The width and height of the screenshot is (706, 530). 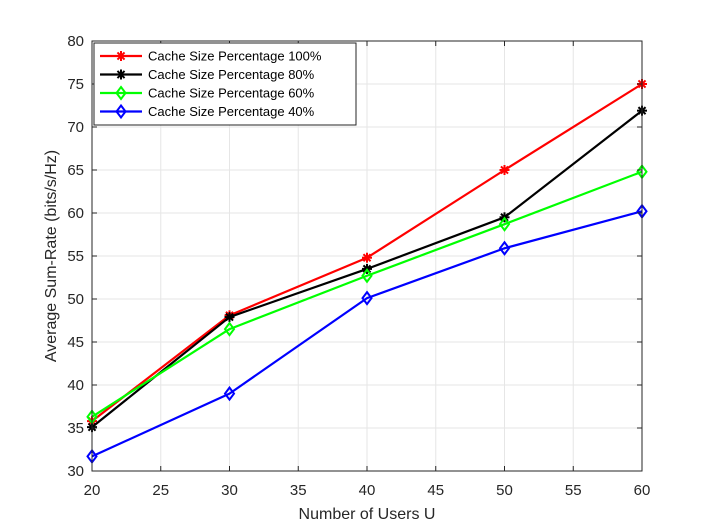 I want to click on y-tick-label: 40, so click(x=75, y=385).